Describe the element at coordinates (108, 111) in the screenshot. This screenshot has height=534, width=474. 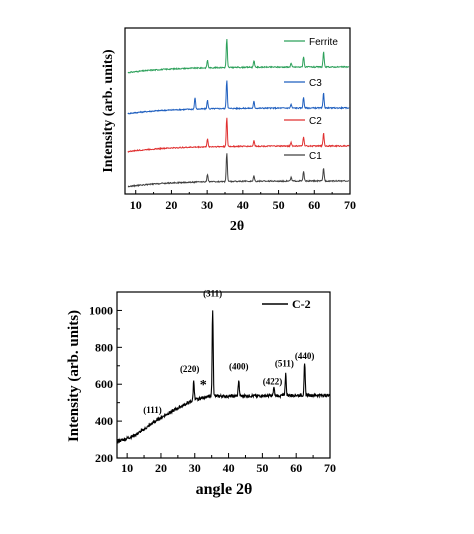
I see `y-axis-label: Intensity (arb. units)` at that location.